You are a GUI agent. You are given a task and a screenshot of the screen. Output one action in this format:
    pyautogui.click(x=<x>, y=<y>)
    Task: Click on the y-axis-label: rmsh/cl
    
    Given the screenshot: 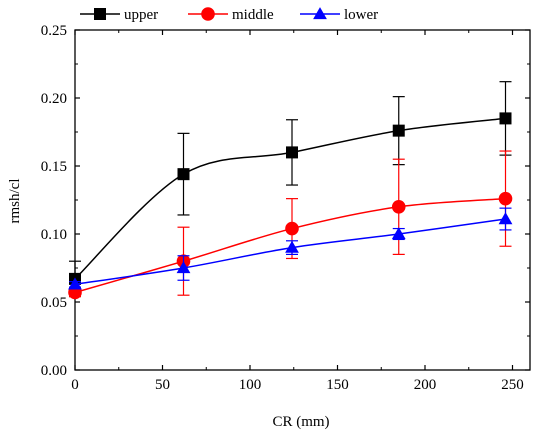 What is the action you would take?
    pyautogui.click(x=15, y=201)
    